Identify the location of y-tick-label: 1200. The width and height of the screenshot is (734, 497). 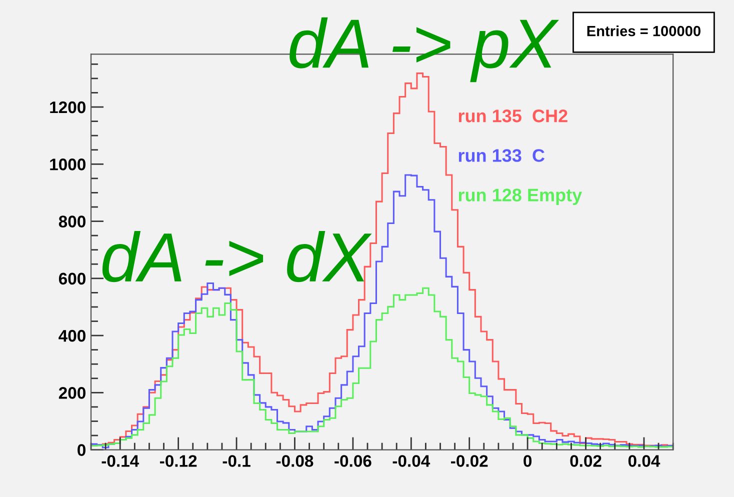
(68, 107).